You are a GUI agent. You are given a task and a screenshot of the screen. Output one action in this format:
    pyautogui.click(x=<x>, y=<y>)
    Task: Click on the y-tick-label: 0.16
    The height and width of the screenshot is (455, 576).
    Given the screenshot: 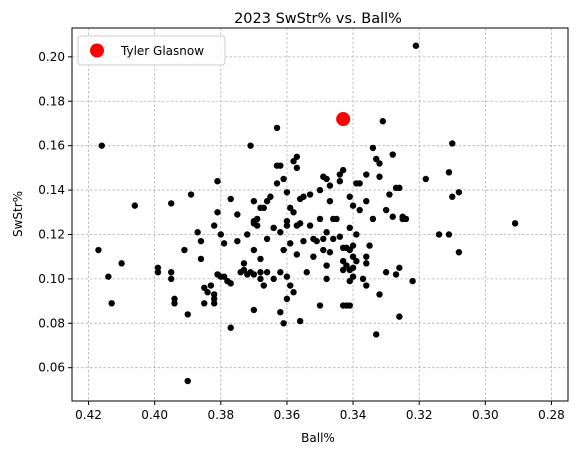 What is the action you would take?
    pyautogui.click(x=51, y=146)
    